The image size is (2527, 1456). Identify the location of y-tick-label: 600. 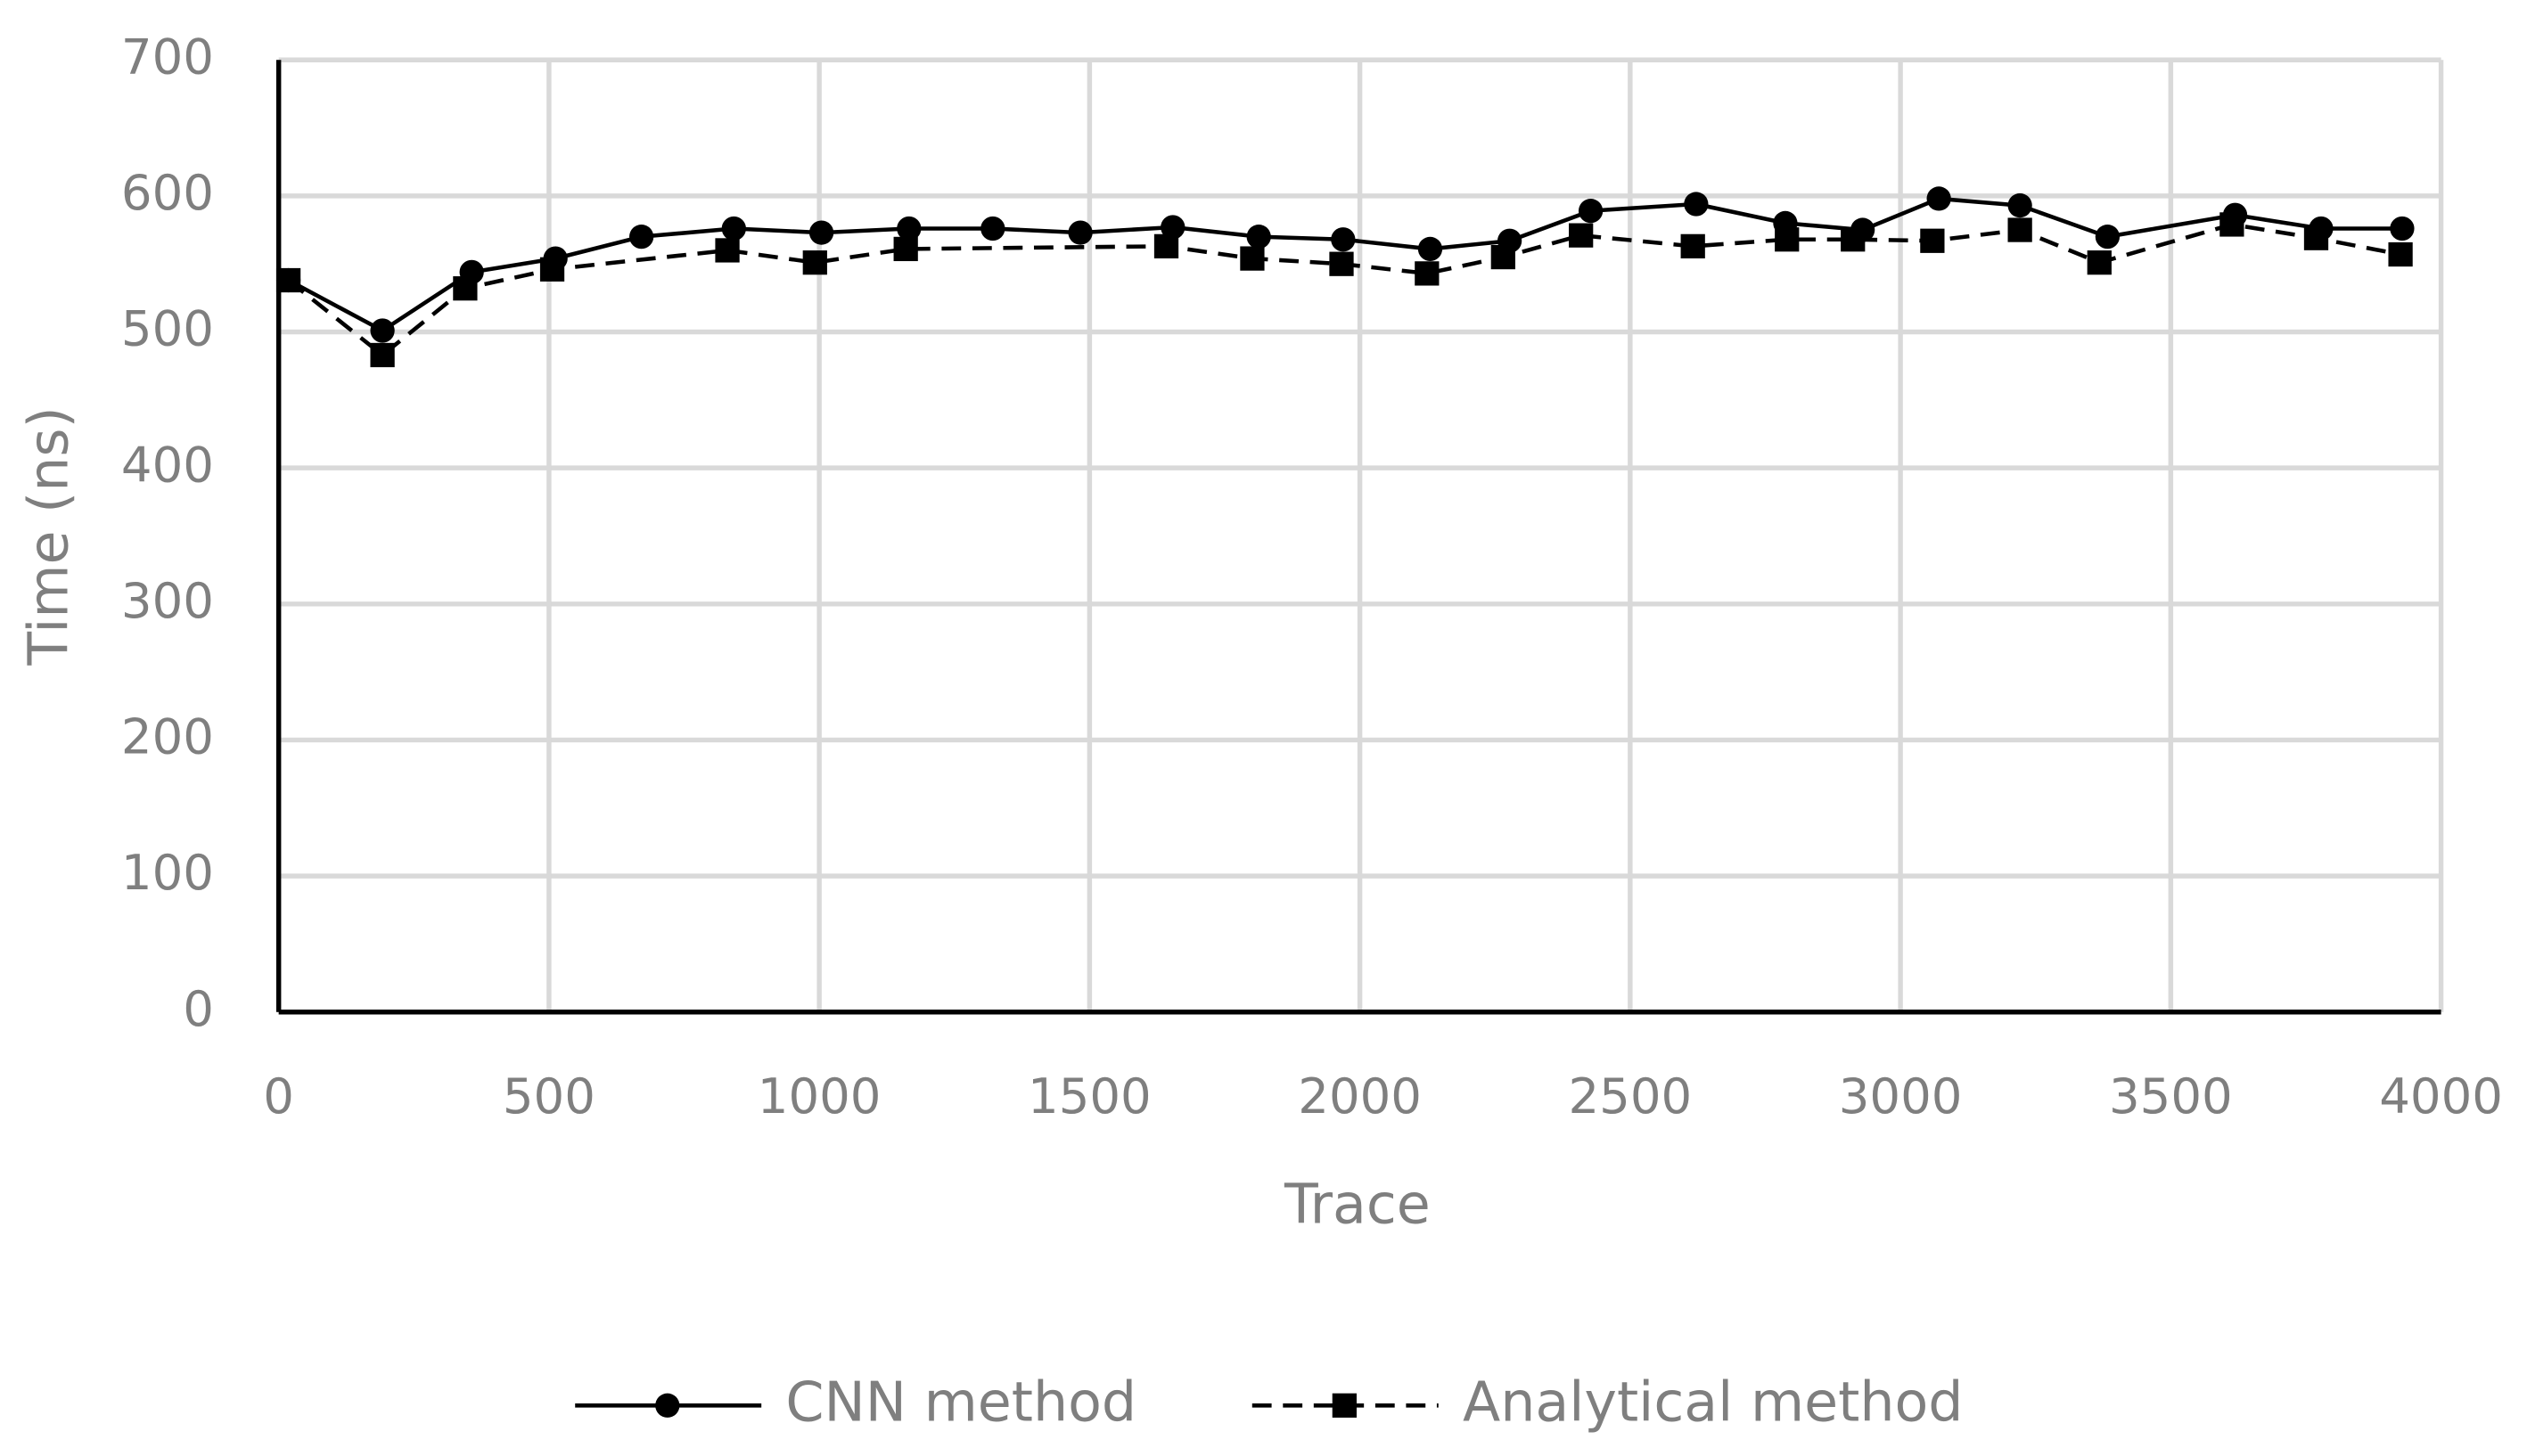
(167, 192).